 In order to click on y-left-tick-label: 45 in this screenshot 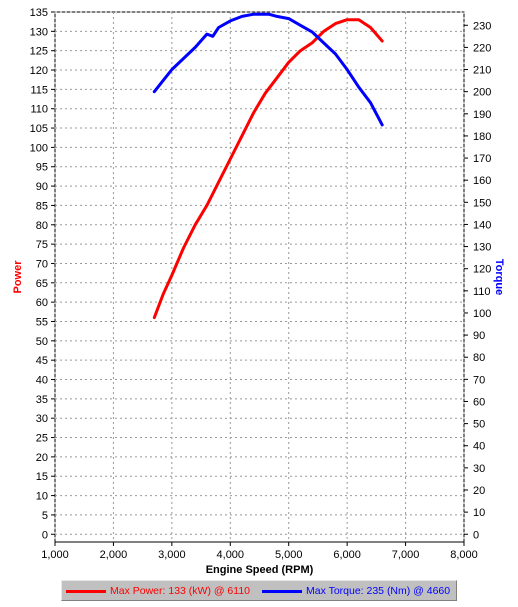, I will do `click(42, 361)`.